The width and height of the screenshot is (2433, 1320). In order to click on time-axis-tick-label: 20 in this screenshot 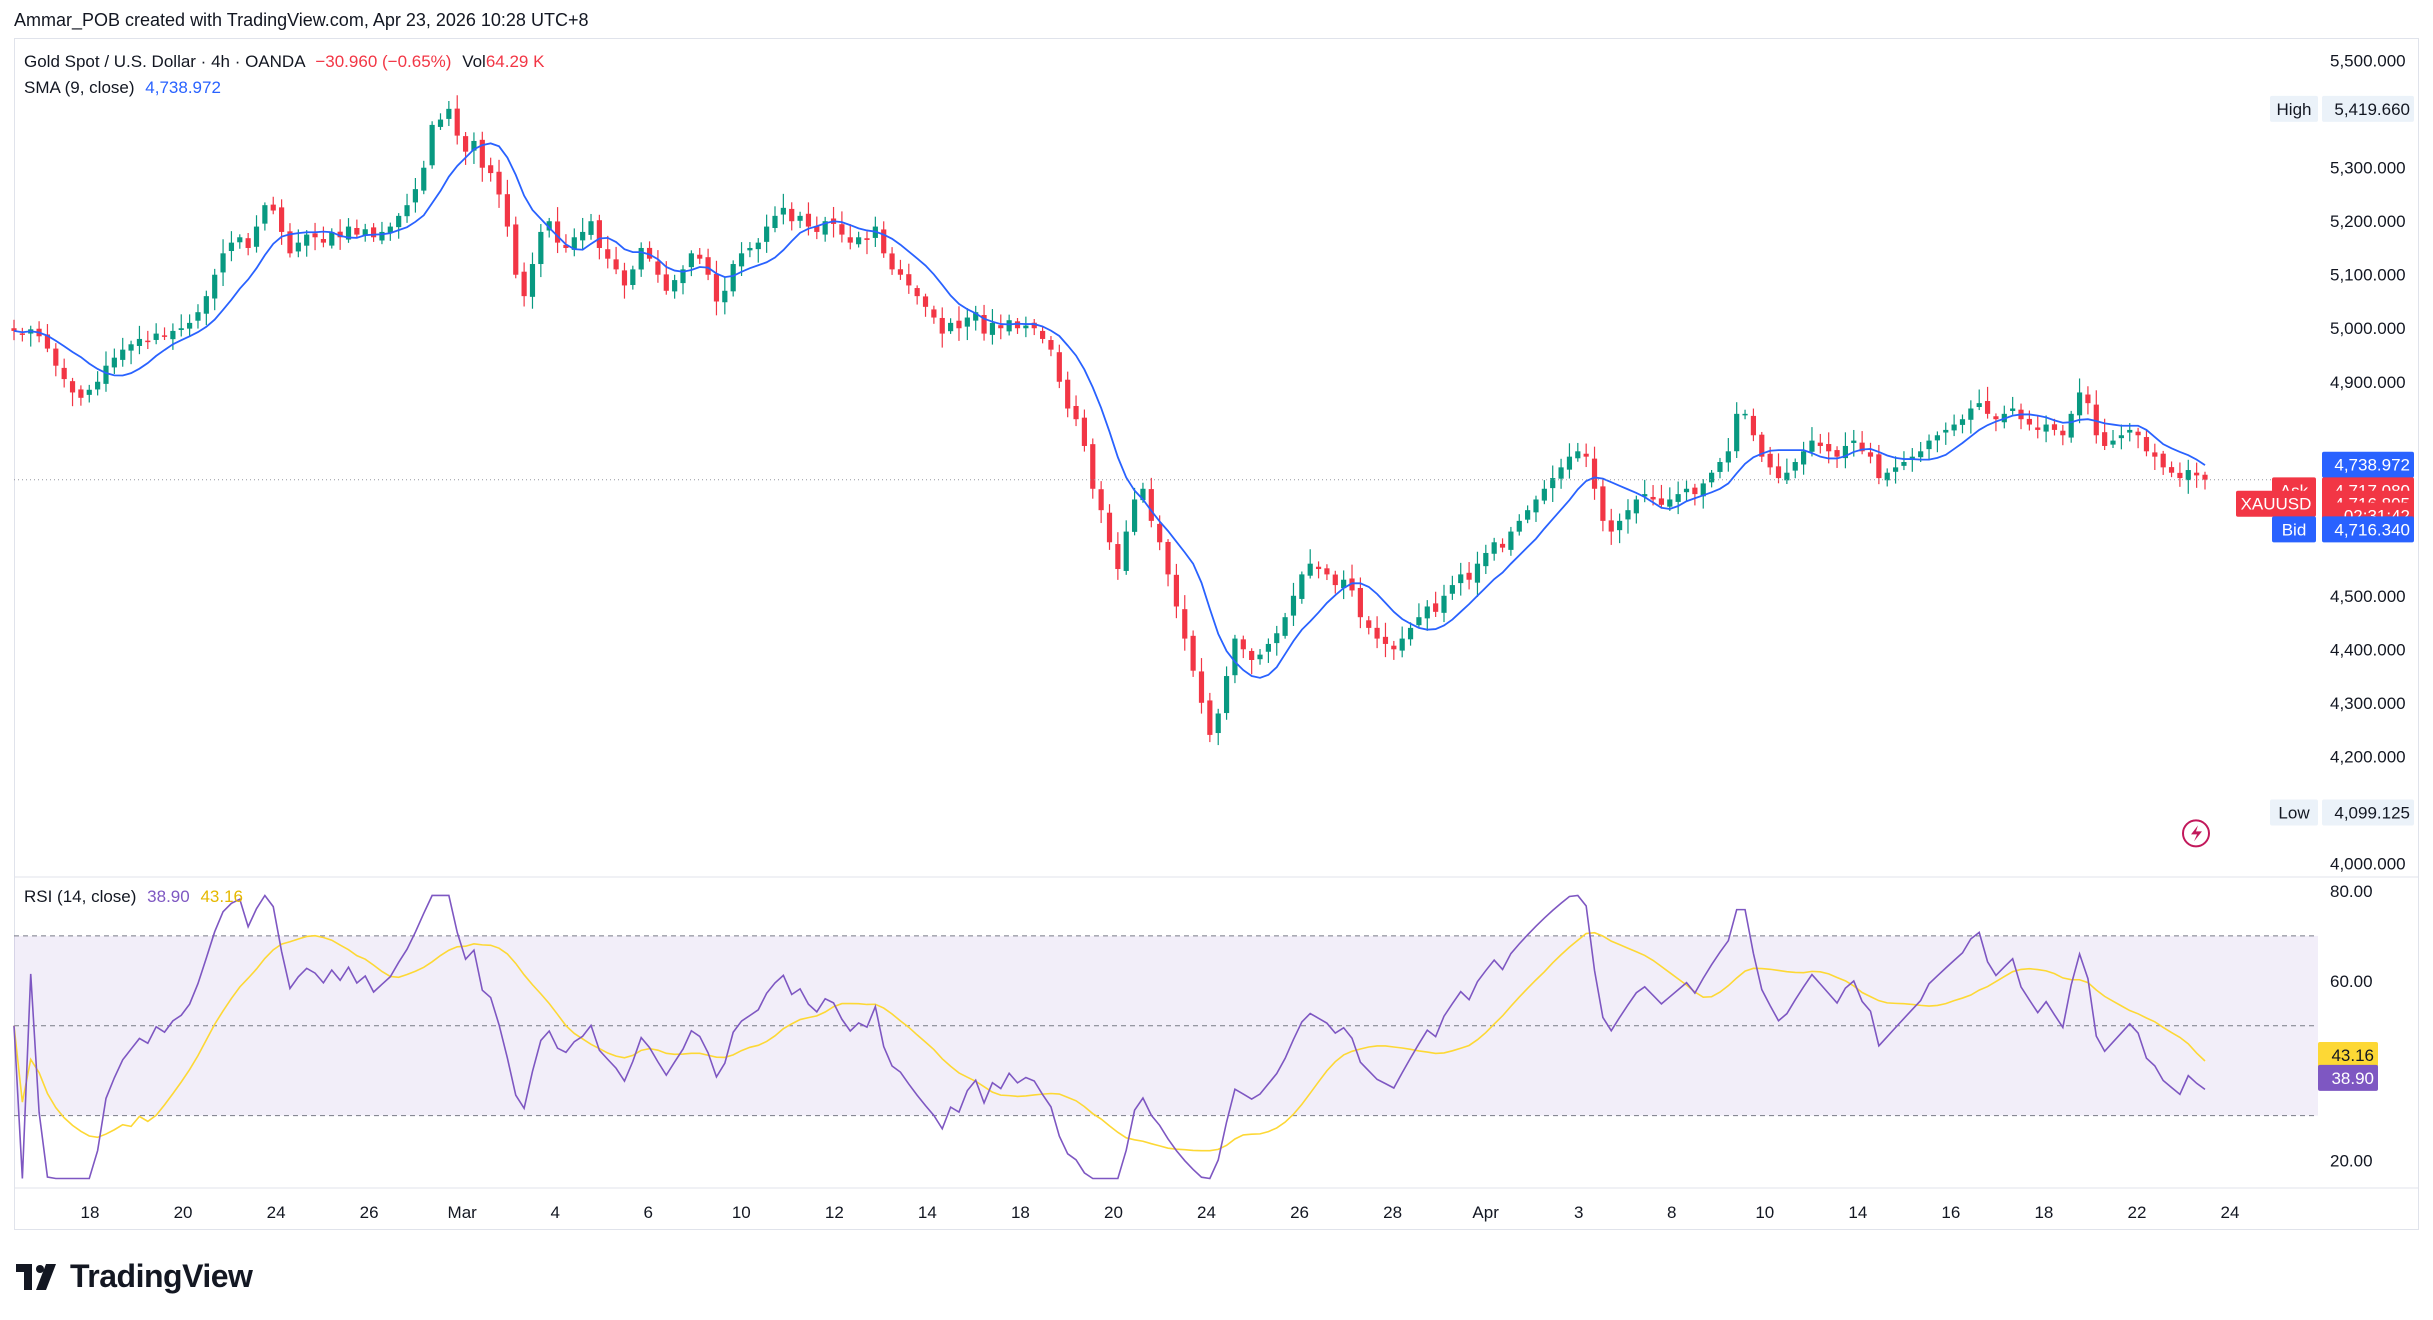, I will do `click(183, 1212)`.